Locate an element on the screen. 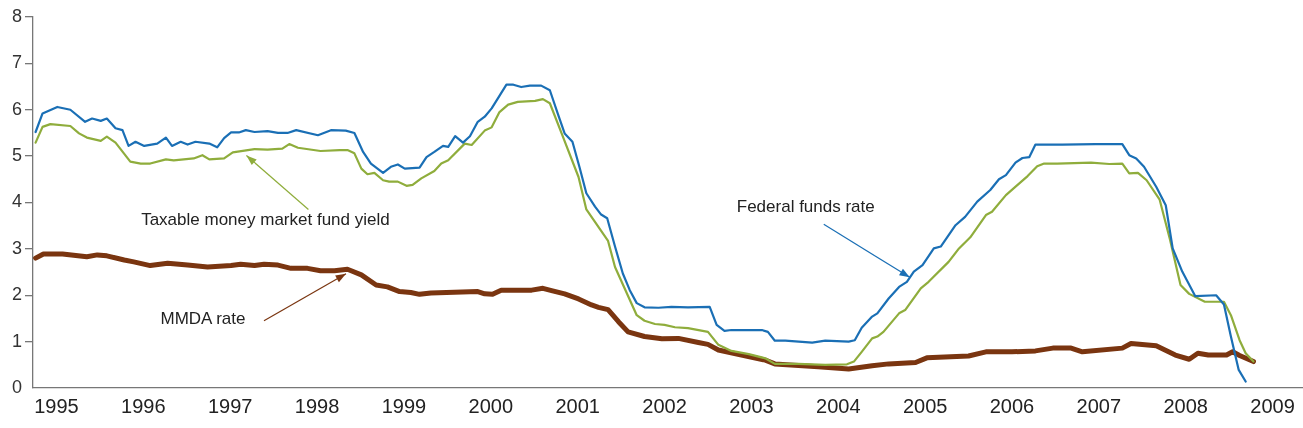 The image size is (1303, 428). x-tick-label: 2007 is located at coordinates (1099, 405).